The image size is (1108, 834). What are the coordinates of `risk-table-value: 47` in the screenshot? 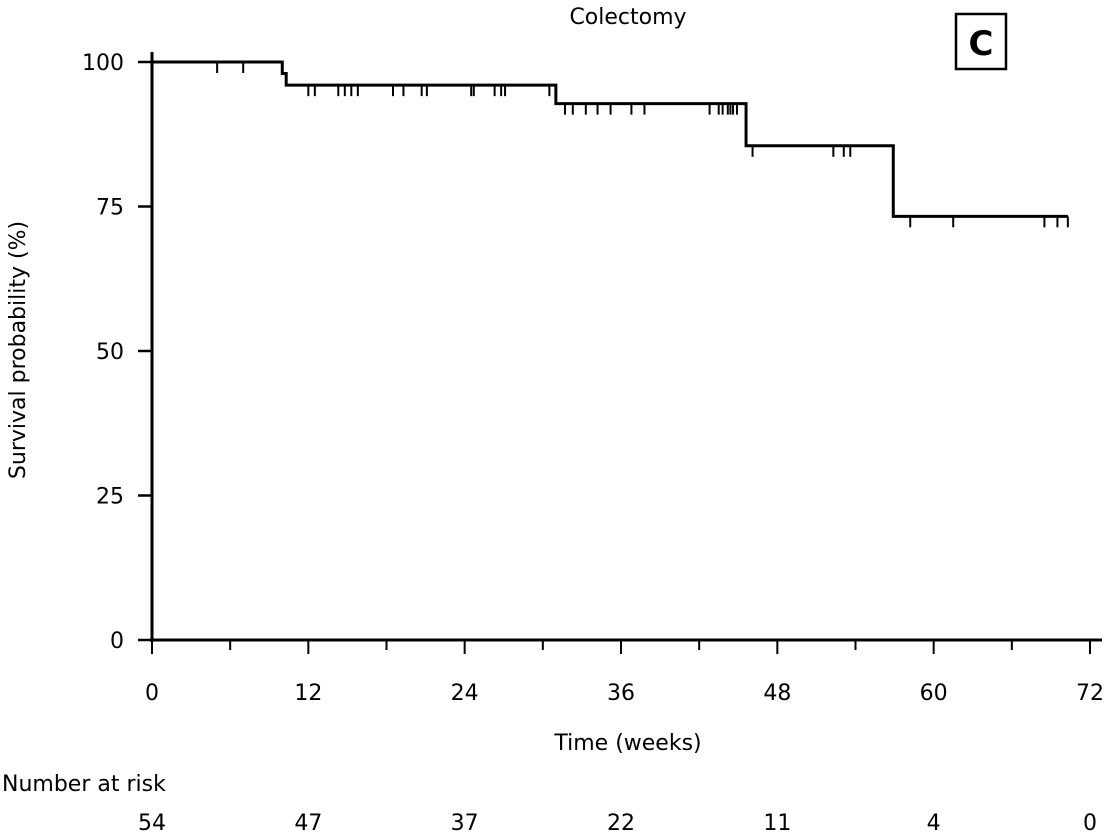 It's located at (308, 822).